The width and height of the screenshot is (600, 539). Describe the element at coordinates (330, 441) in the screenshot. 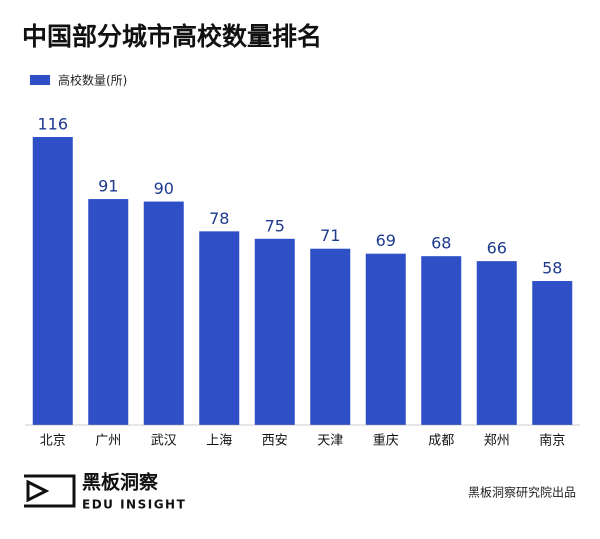

I see `x-tick-label: 天津` at that location.